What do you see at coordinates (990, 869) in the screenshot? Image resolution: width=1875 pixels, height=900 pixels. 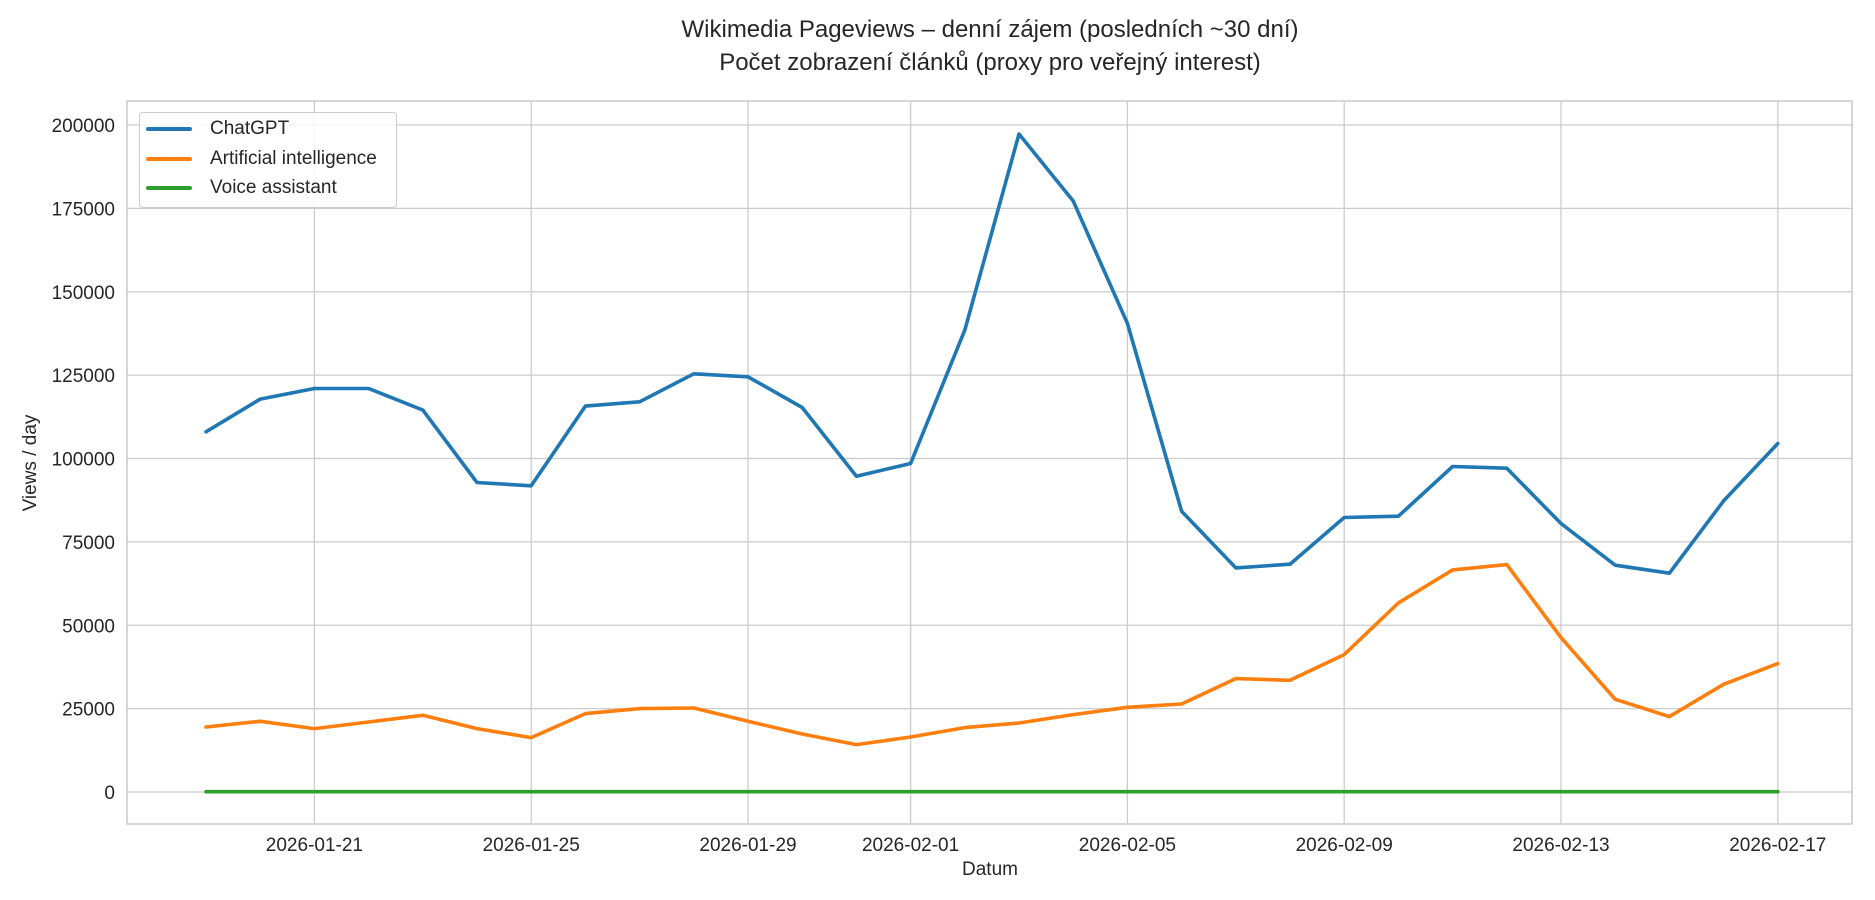 I see `x-axis-label: Datum` at bounding box center [990, 869].